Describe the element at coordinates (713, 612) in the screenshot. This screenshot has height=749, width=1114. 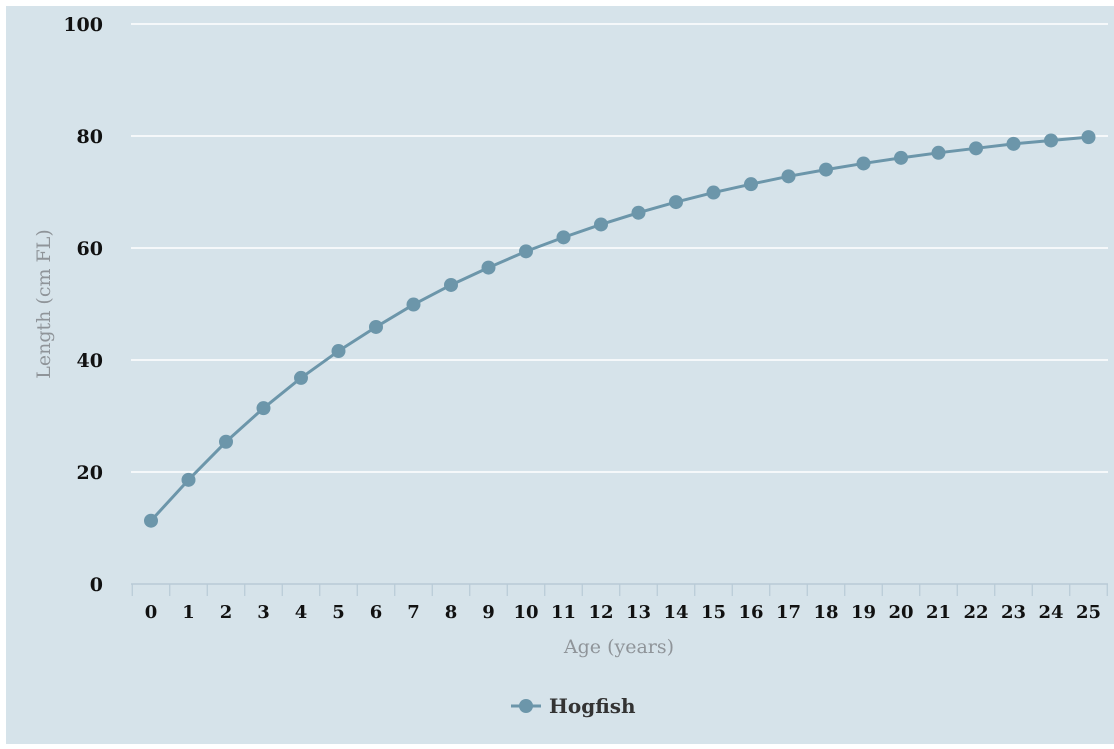
I see `x-tick-label: 15` at that location.